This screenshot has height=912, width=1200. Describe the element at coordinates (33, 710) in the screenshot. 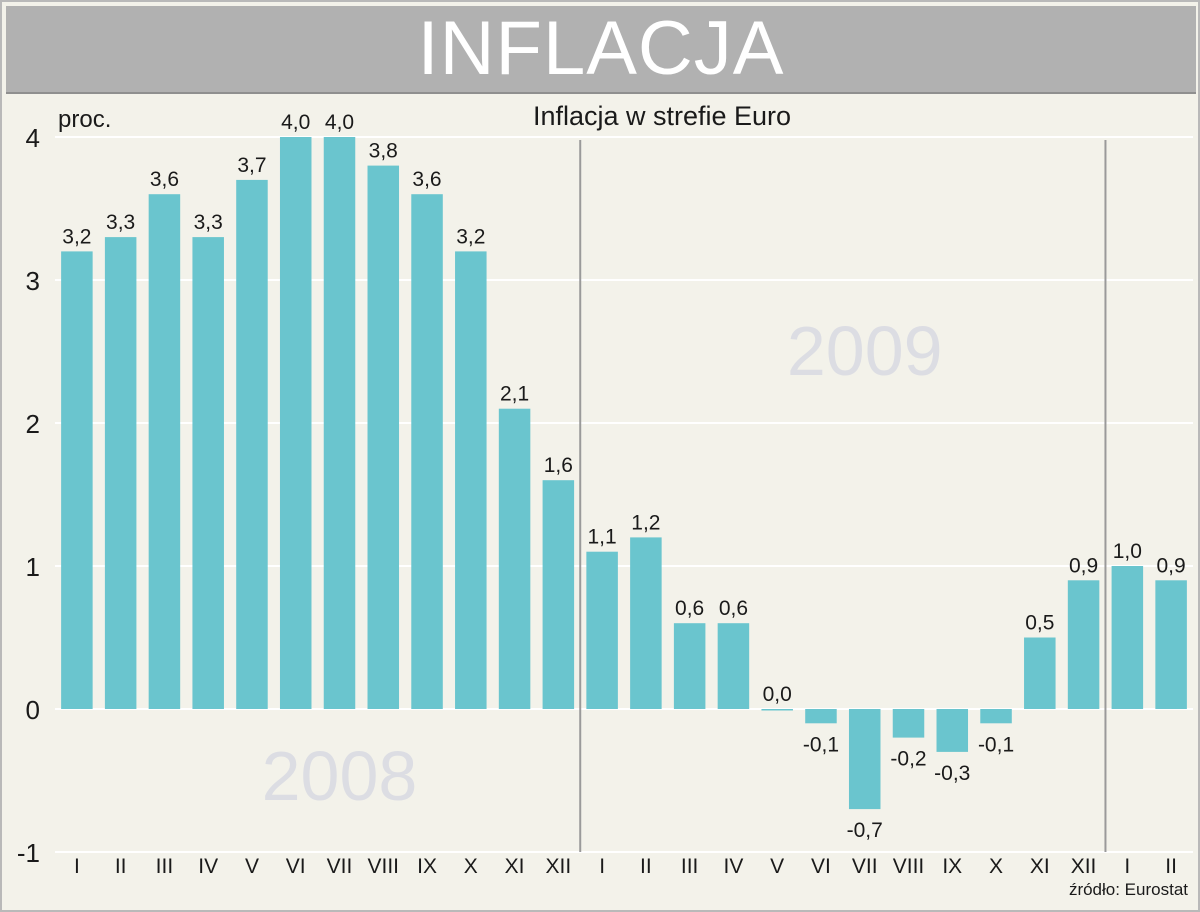

I see `y-tick-label: 0` at that location.